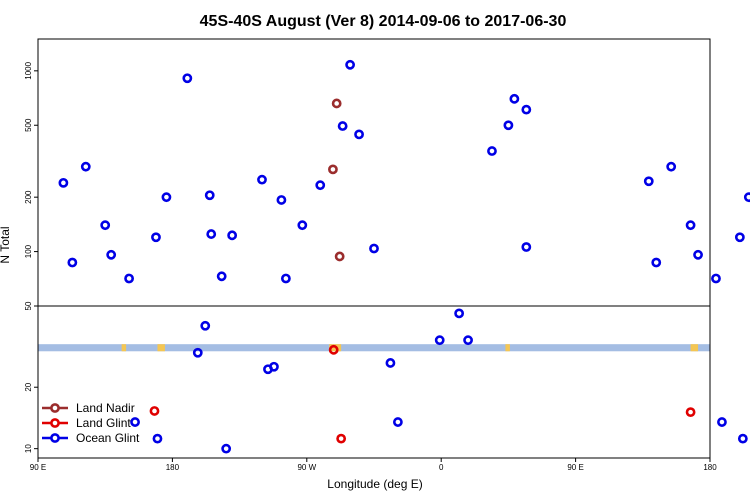 The width and height of the screenshot is (750, 500). What do you see at coordinates (374, 484) in the screenshot?
I see `x-axis-label: Longitude (deg E)` at bounding box center [374, 484].